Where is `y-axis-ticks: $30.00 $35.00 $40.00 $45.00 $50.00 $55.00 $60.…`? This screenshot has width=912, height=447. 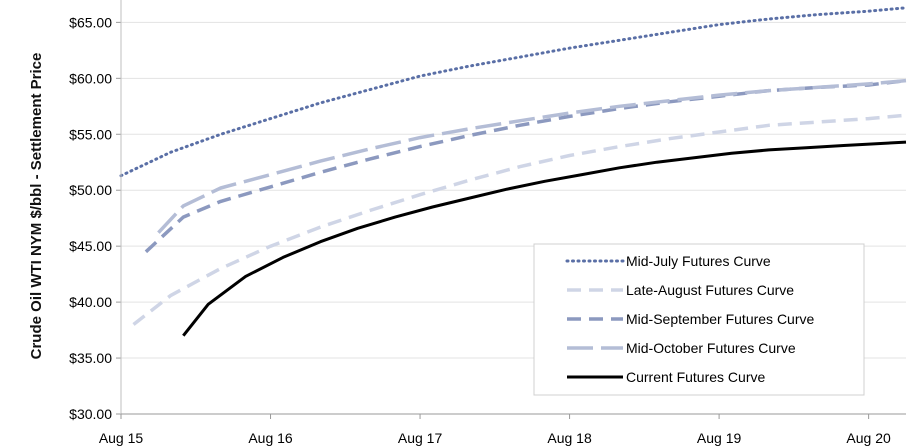 y-axis-ticks: $30.00 $35.00 $40.00 $45.00 $50.00 $55.00 $60.… is located at coordinates (95, 218).